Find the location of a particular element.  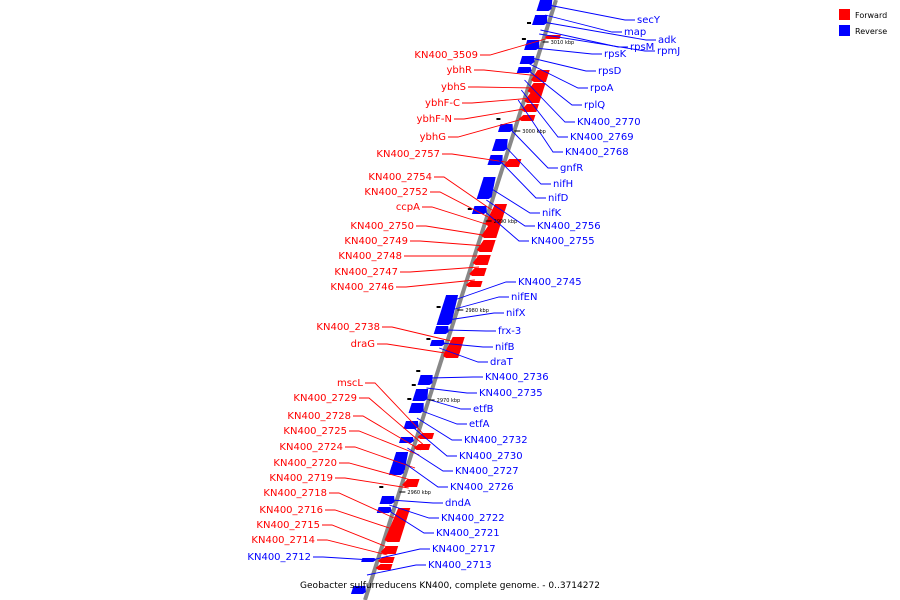

gene-label-nifx: nifX is located at coordinates (516, 313).